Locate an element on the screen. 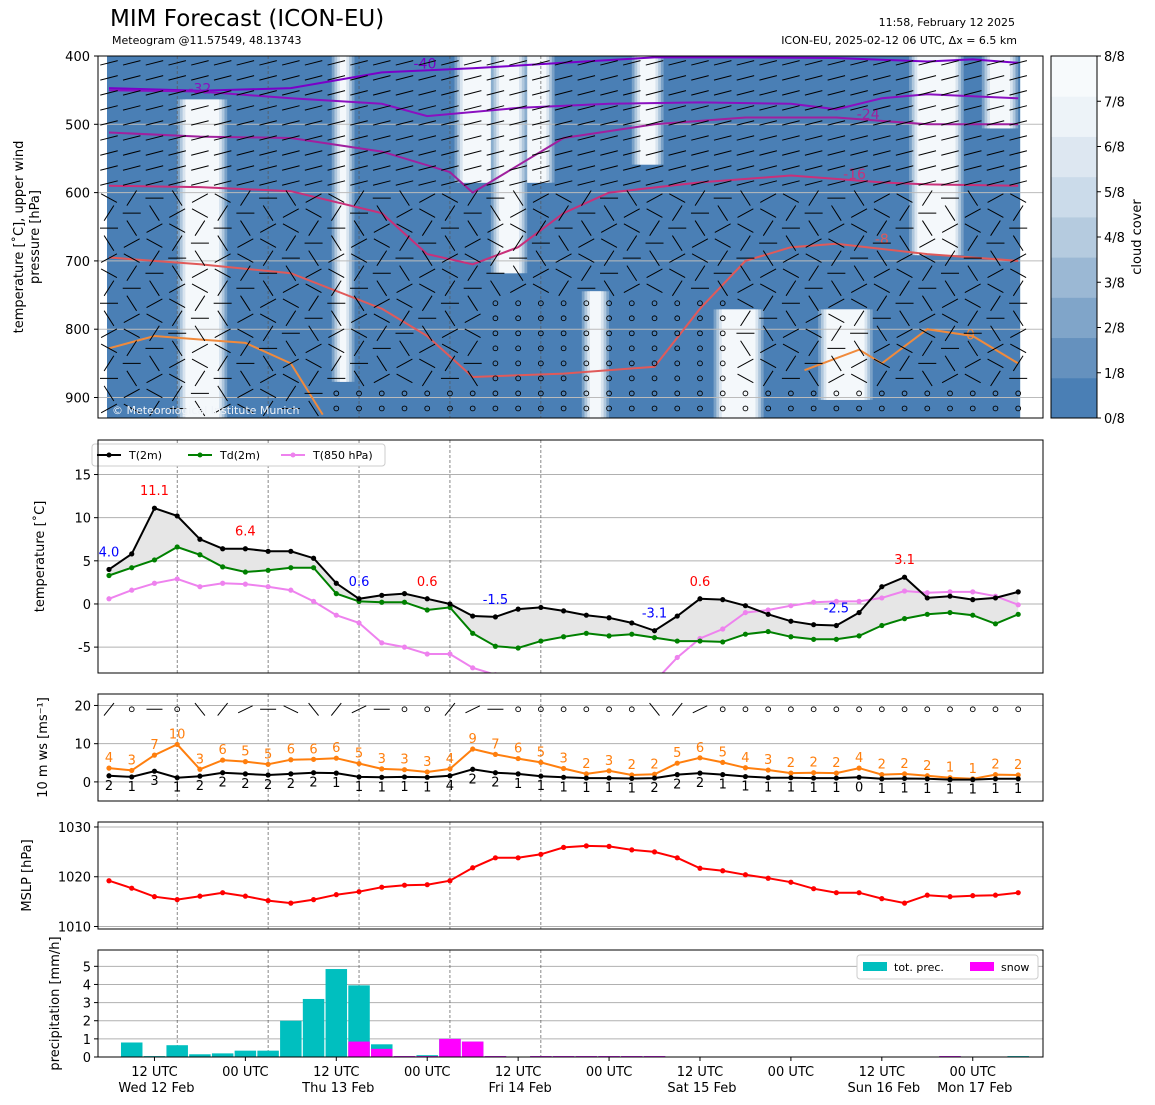 The width and height of the screenshot is (1155, 1105). y-tick-label: 900 is located at coordinates (77, 399).